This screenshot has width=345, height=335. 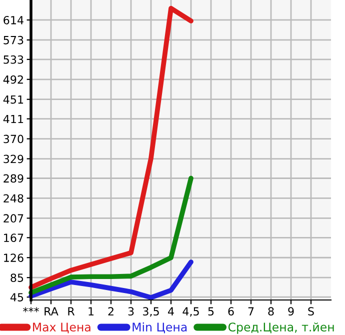 What do you see at coordinates (14, 258) in the screenshot?
I see `y-tick-label: 126` at bounding box center [14, 258].